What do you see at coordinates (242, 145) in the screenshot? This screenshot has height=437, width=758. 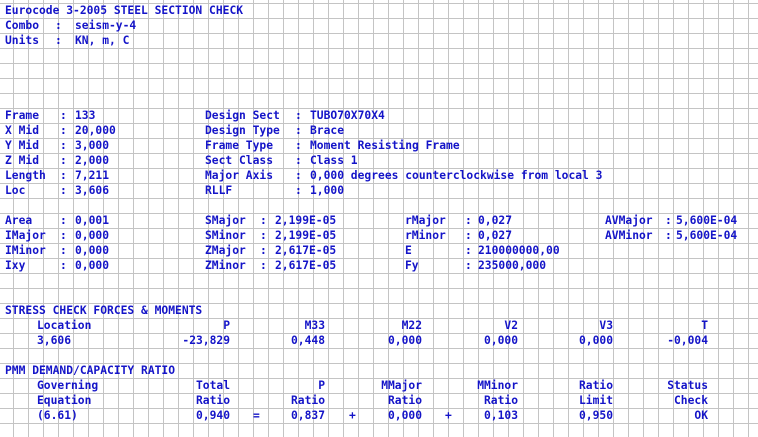 I see `info-label: Frame Type` at bounding box center [242, 145].